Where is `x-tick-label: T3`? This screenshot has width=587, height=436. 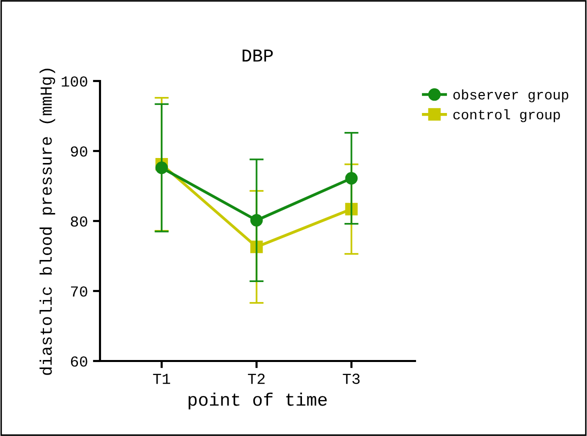 x-tick-label: T3 is located at coordinates (351, 379).